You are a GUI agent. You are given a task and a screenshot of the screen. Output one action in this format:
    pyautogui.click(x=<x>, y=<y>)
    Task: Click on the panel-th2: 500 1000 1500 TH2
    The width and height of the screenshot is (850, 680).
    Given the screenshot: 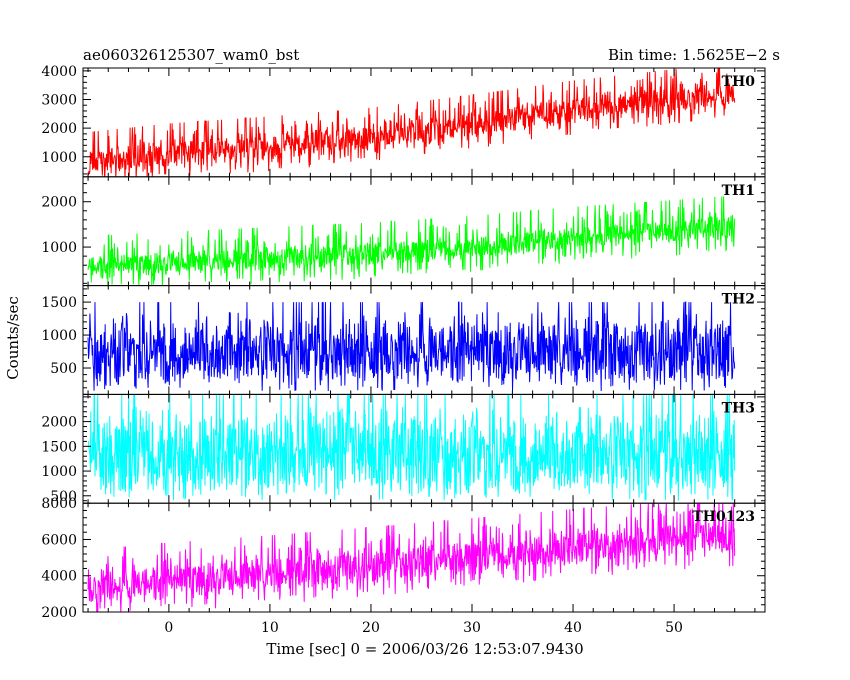 What is the action you would take?
    pyautogui.click(x=403, y=340)
    